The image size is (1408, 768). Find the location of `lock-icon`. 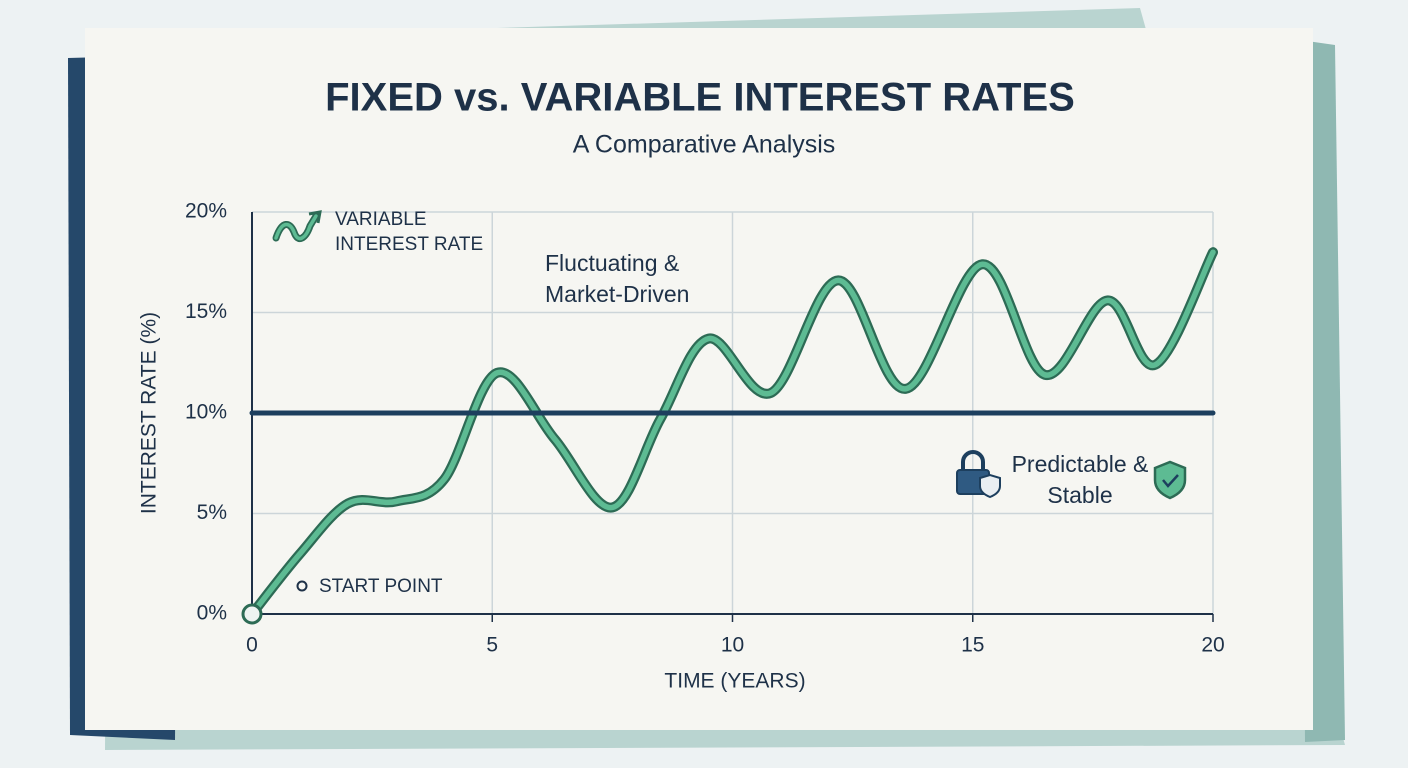

lock-icon is located at coordinates (978, 474).